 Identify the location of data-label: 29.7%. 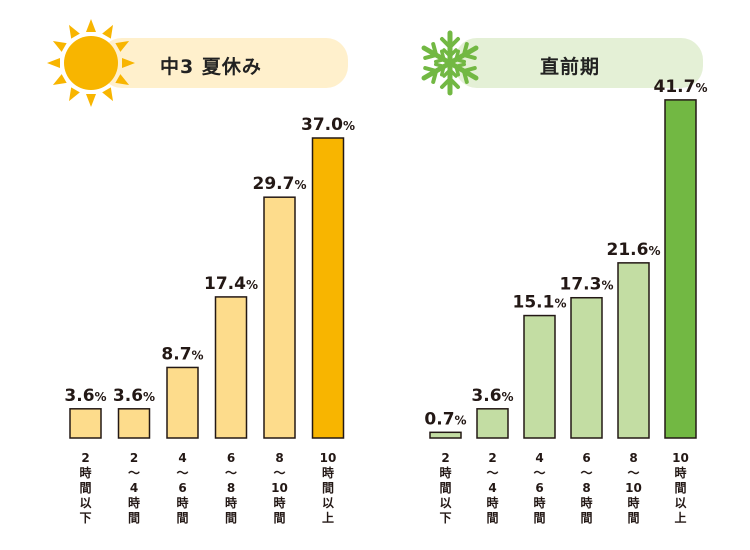
(280, 184).